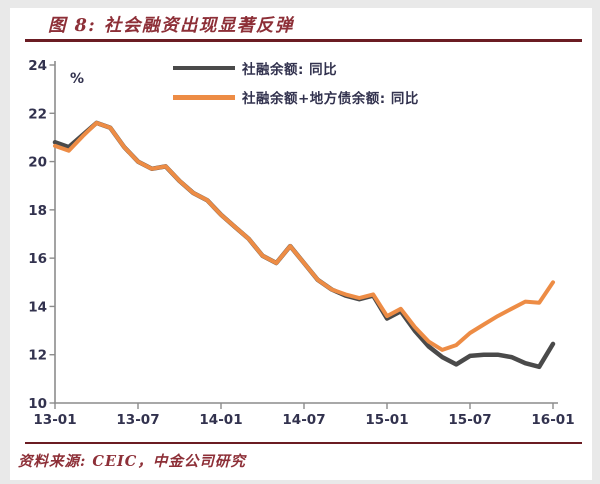 The height and width of the screenshot is (484, 600). I want to click on y-tick-label: 20, so click(37, 163).